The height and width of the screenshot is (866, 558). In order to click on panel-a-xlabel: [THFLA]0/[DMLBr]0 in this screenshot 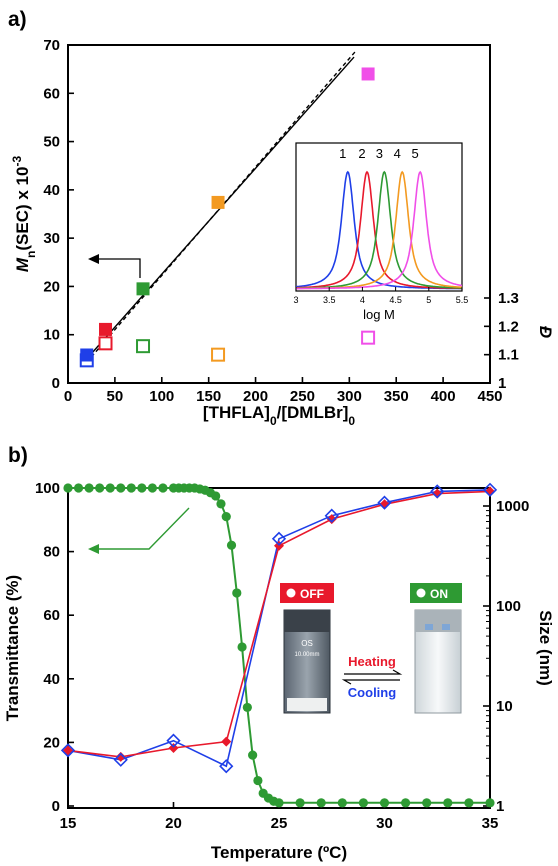, I will do `click(279, 415)`.